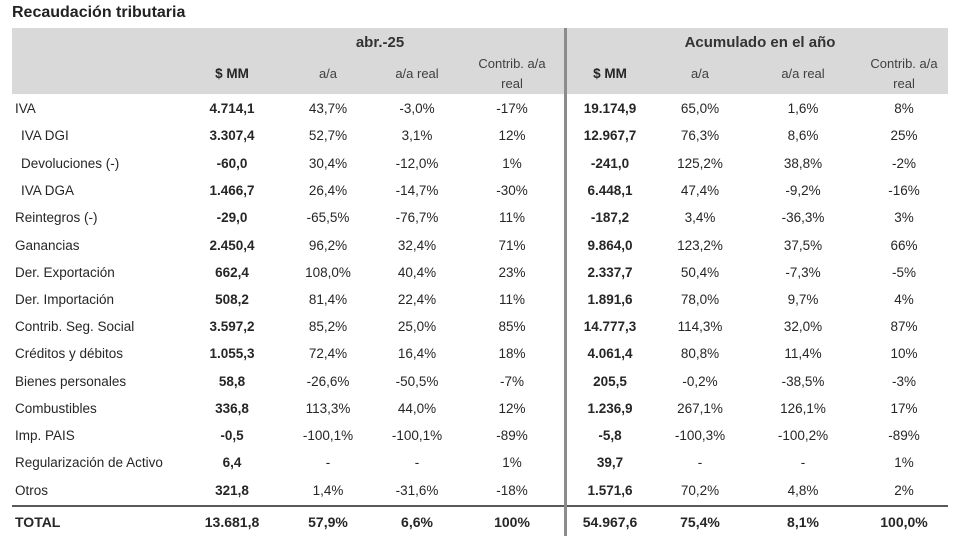 The image size is (956, 537). I want to click on table-cell: 1.466,7, so click(232, 190).